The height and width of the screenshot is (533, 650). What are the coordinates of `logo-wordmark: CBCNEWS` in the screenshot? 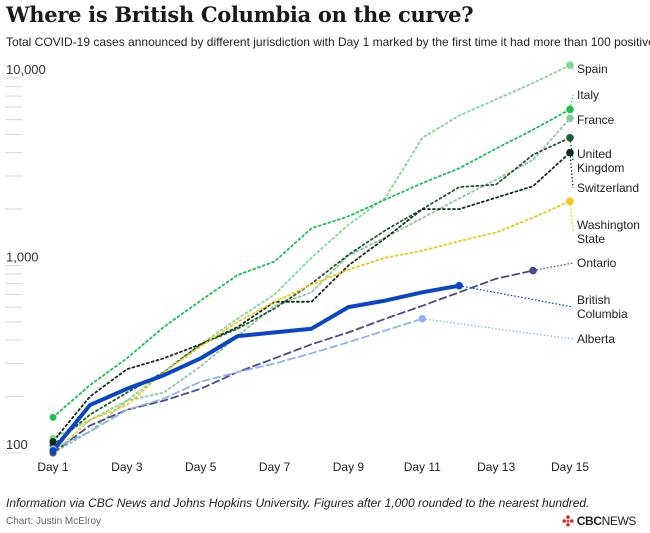 It's located at (606, 521).